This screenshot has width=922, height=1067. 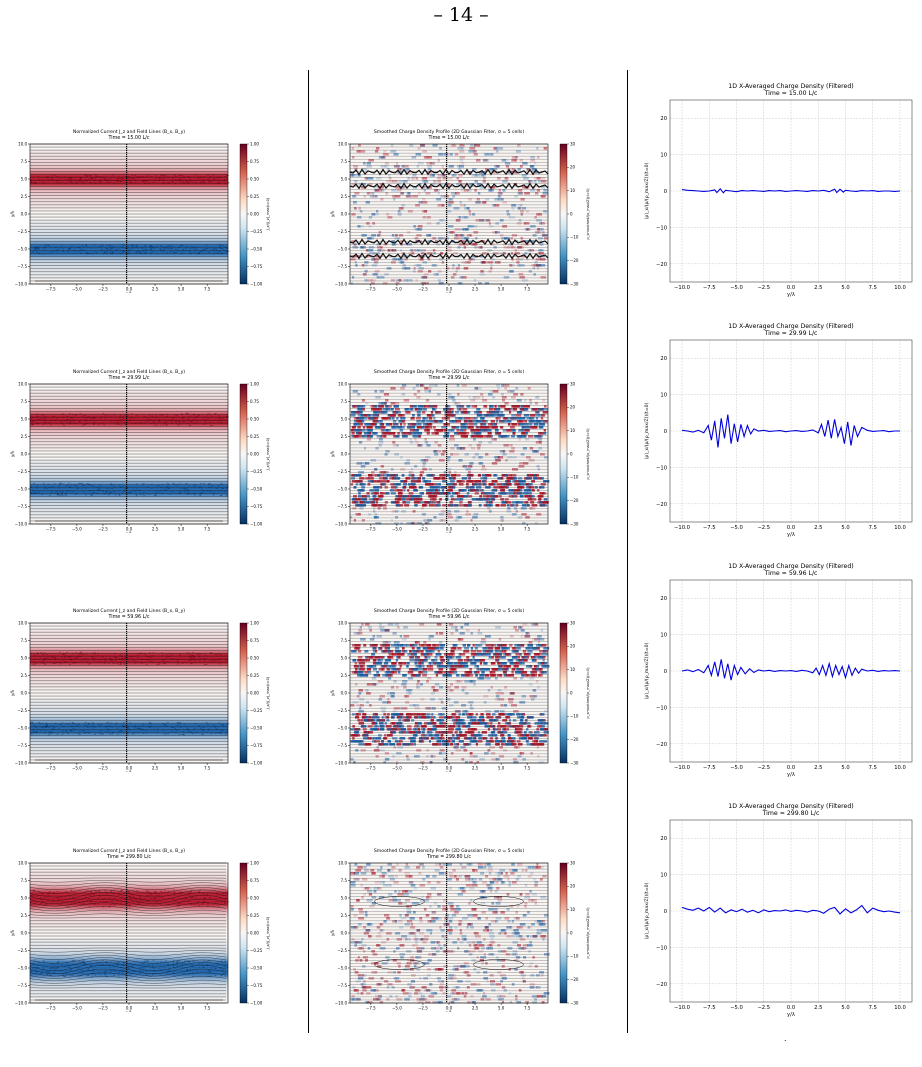 I want to click on colorbar-tick-label: −20, so click(x=574, y=739).